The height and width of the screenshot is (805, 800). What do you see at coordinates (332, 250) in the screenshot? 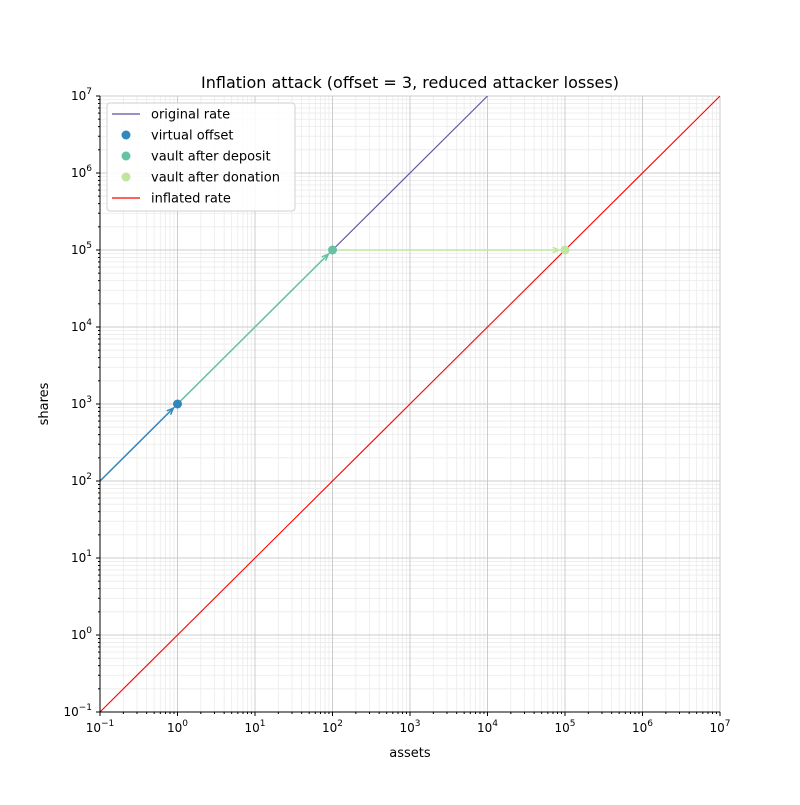
I see `point-vault-after-deposit` at bounding box center [332, 250].